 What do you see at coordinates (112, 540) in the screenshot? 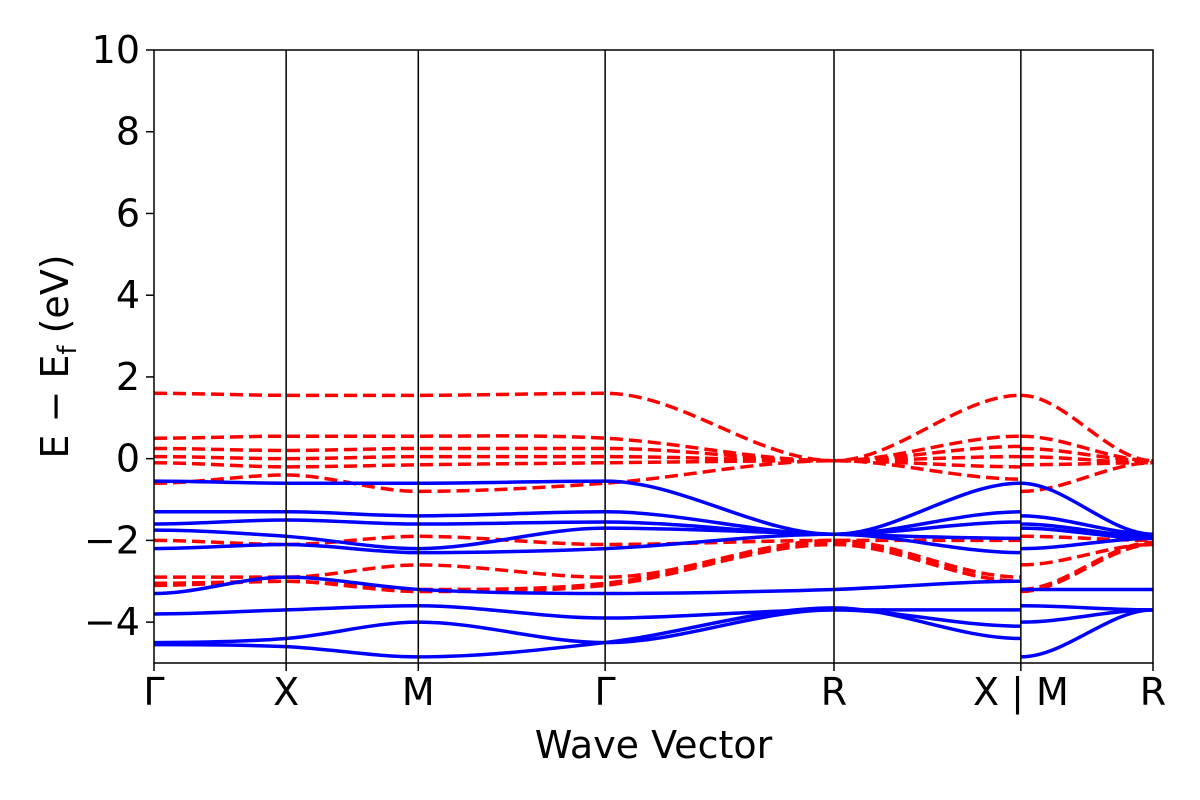
I see `y-tick-label: −2` at bounding box center [112, 540].